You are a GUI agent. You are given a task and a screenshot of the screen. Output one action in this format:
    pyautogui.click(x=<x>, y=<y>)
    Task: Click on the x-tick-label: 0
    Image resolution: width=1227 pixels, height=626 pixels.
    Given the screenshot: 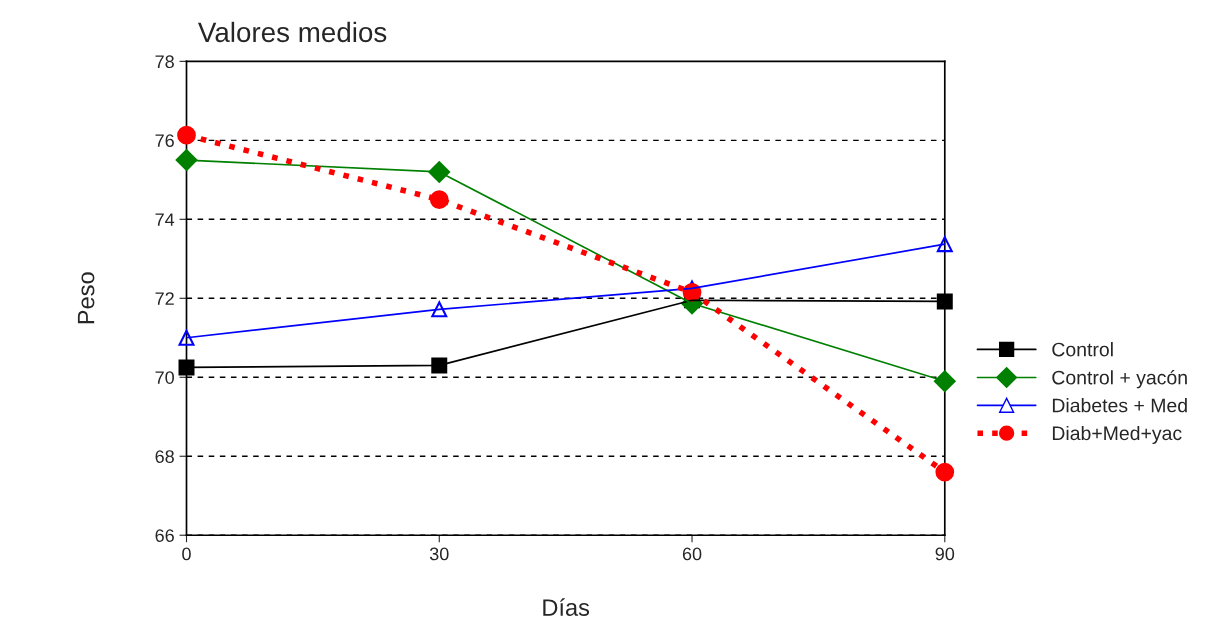 What is the action you would take?
    pyautogui.click(x=186, y=554)
    